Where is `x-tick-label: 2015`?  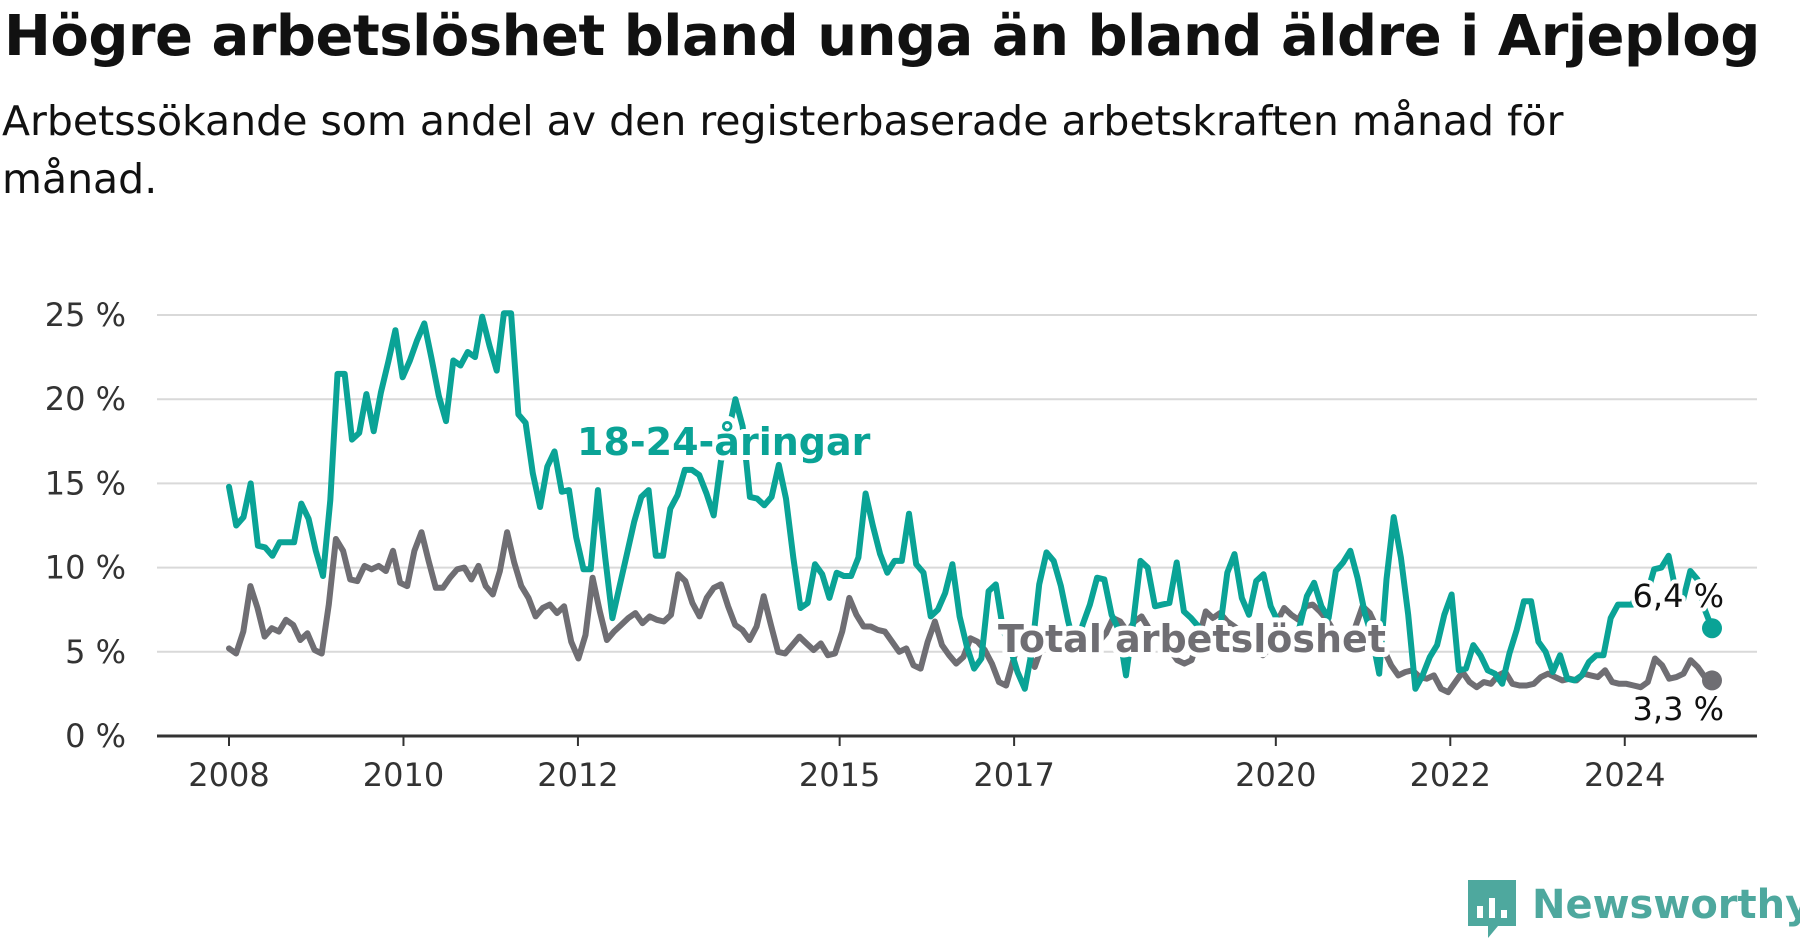
x-tick-label: 2015 is located at coordinates (839, 775).